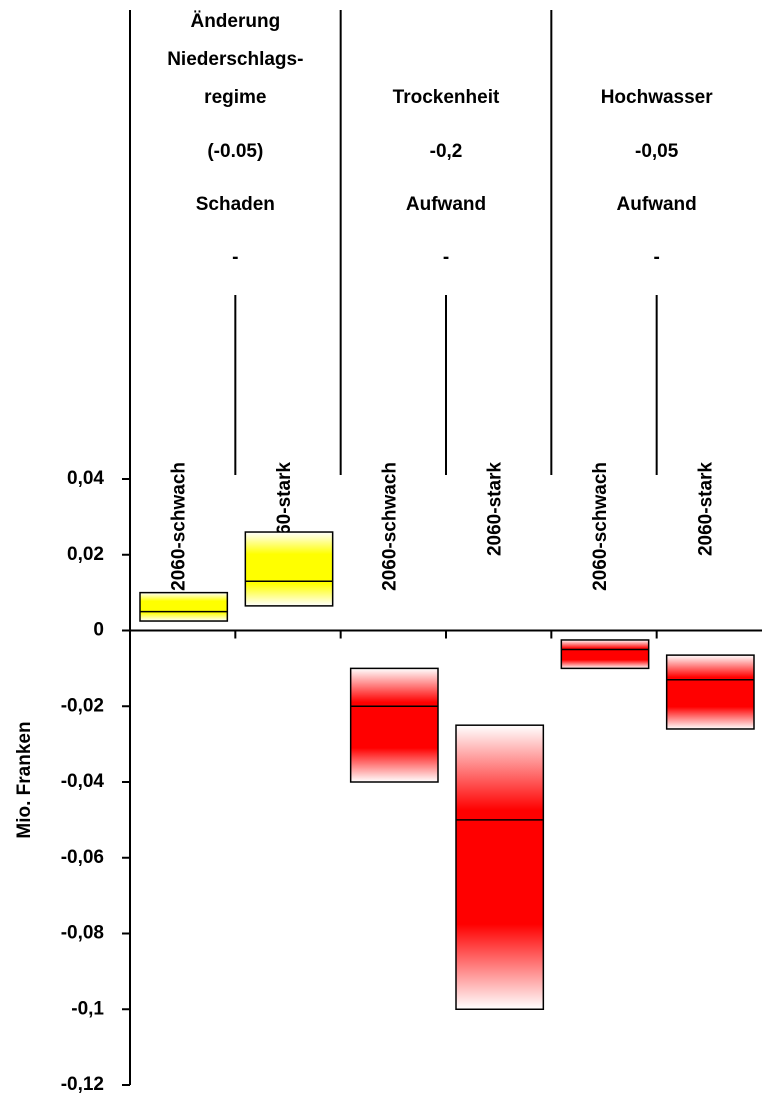 This screenshot has height=1102, width=762. Describe the element at coordinates (235, 204) in the screenshot. I see `group-kind: Schaden` at that location.